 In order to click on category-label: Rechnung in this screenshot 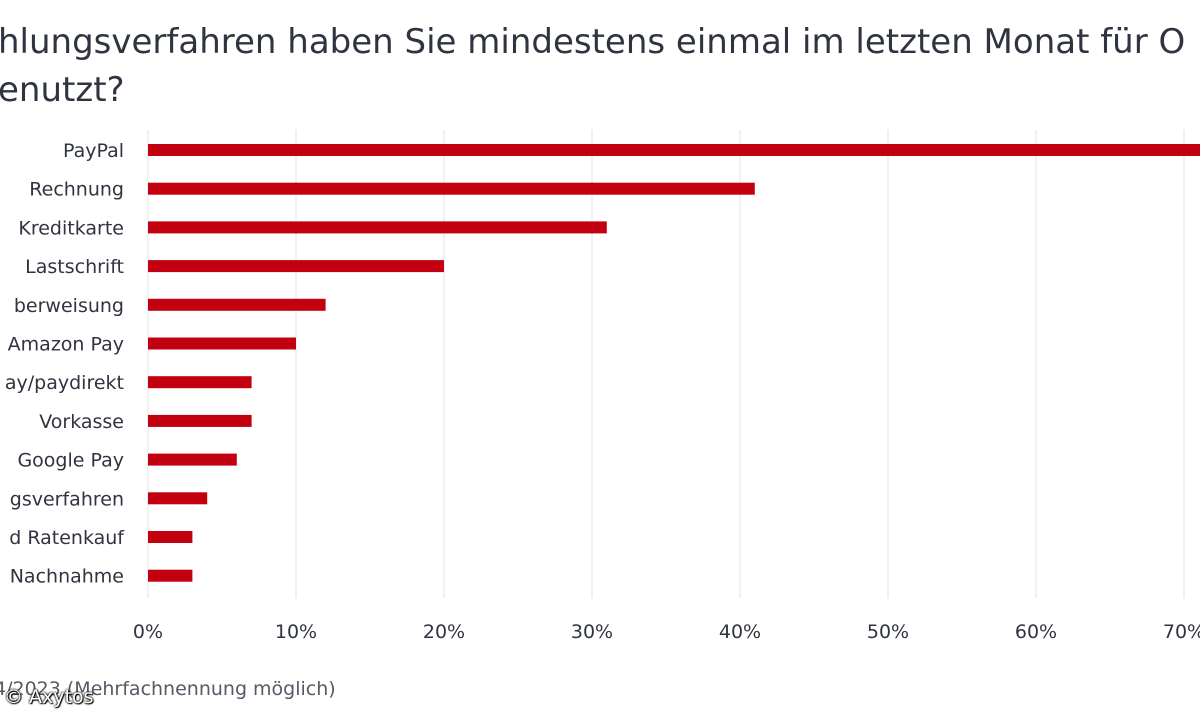, I will do `click(76, 190)`.